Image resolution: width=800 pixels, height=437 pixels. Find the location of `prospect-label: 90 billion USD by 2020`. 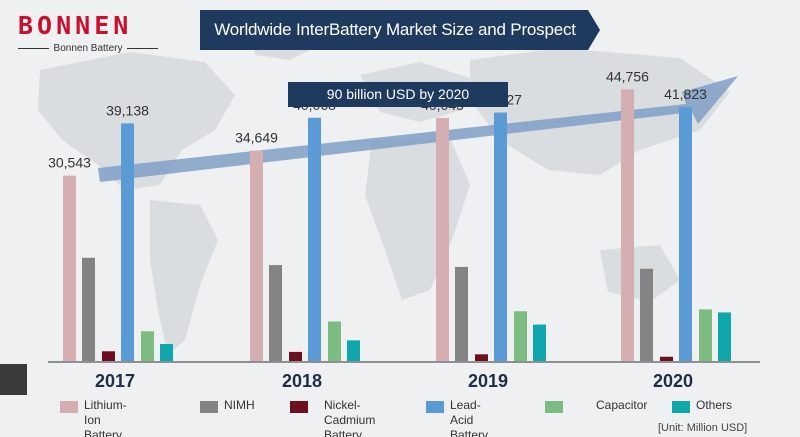

prospect-label: 90 billion USD by 2020 is located at coordinates (398, 94).